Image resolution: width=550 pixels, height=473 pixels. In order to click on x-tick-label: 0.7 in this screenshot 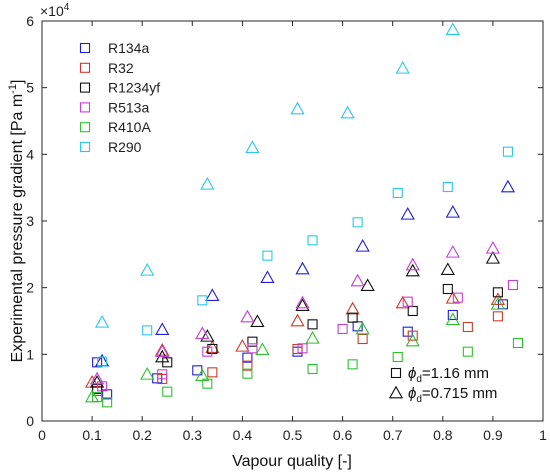, I will do `click(393, 435)`.